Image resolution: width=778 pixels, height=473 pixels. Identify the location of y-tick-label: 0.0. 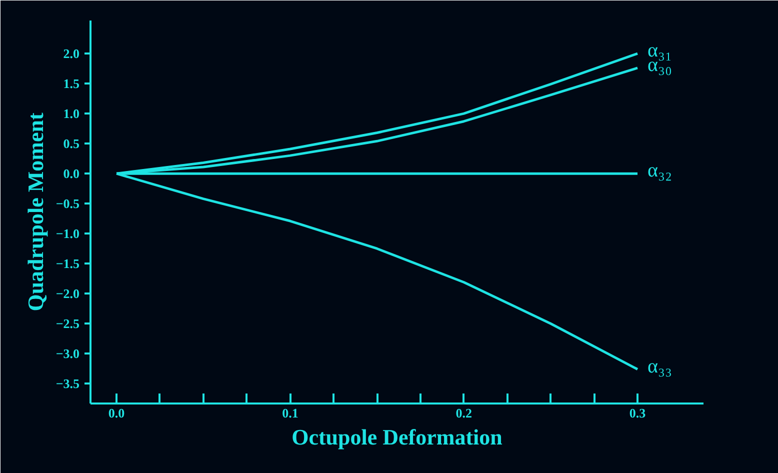
(71, 174).